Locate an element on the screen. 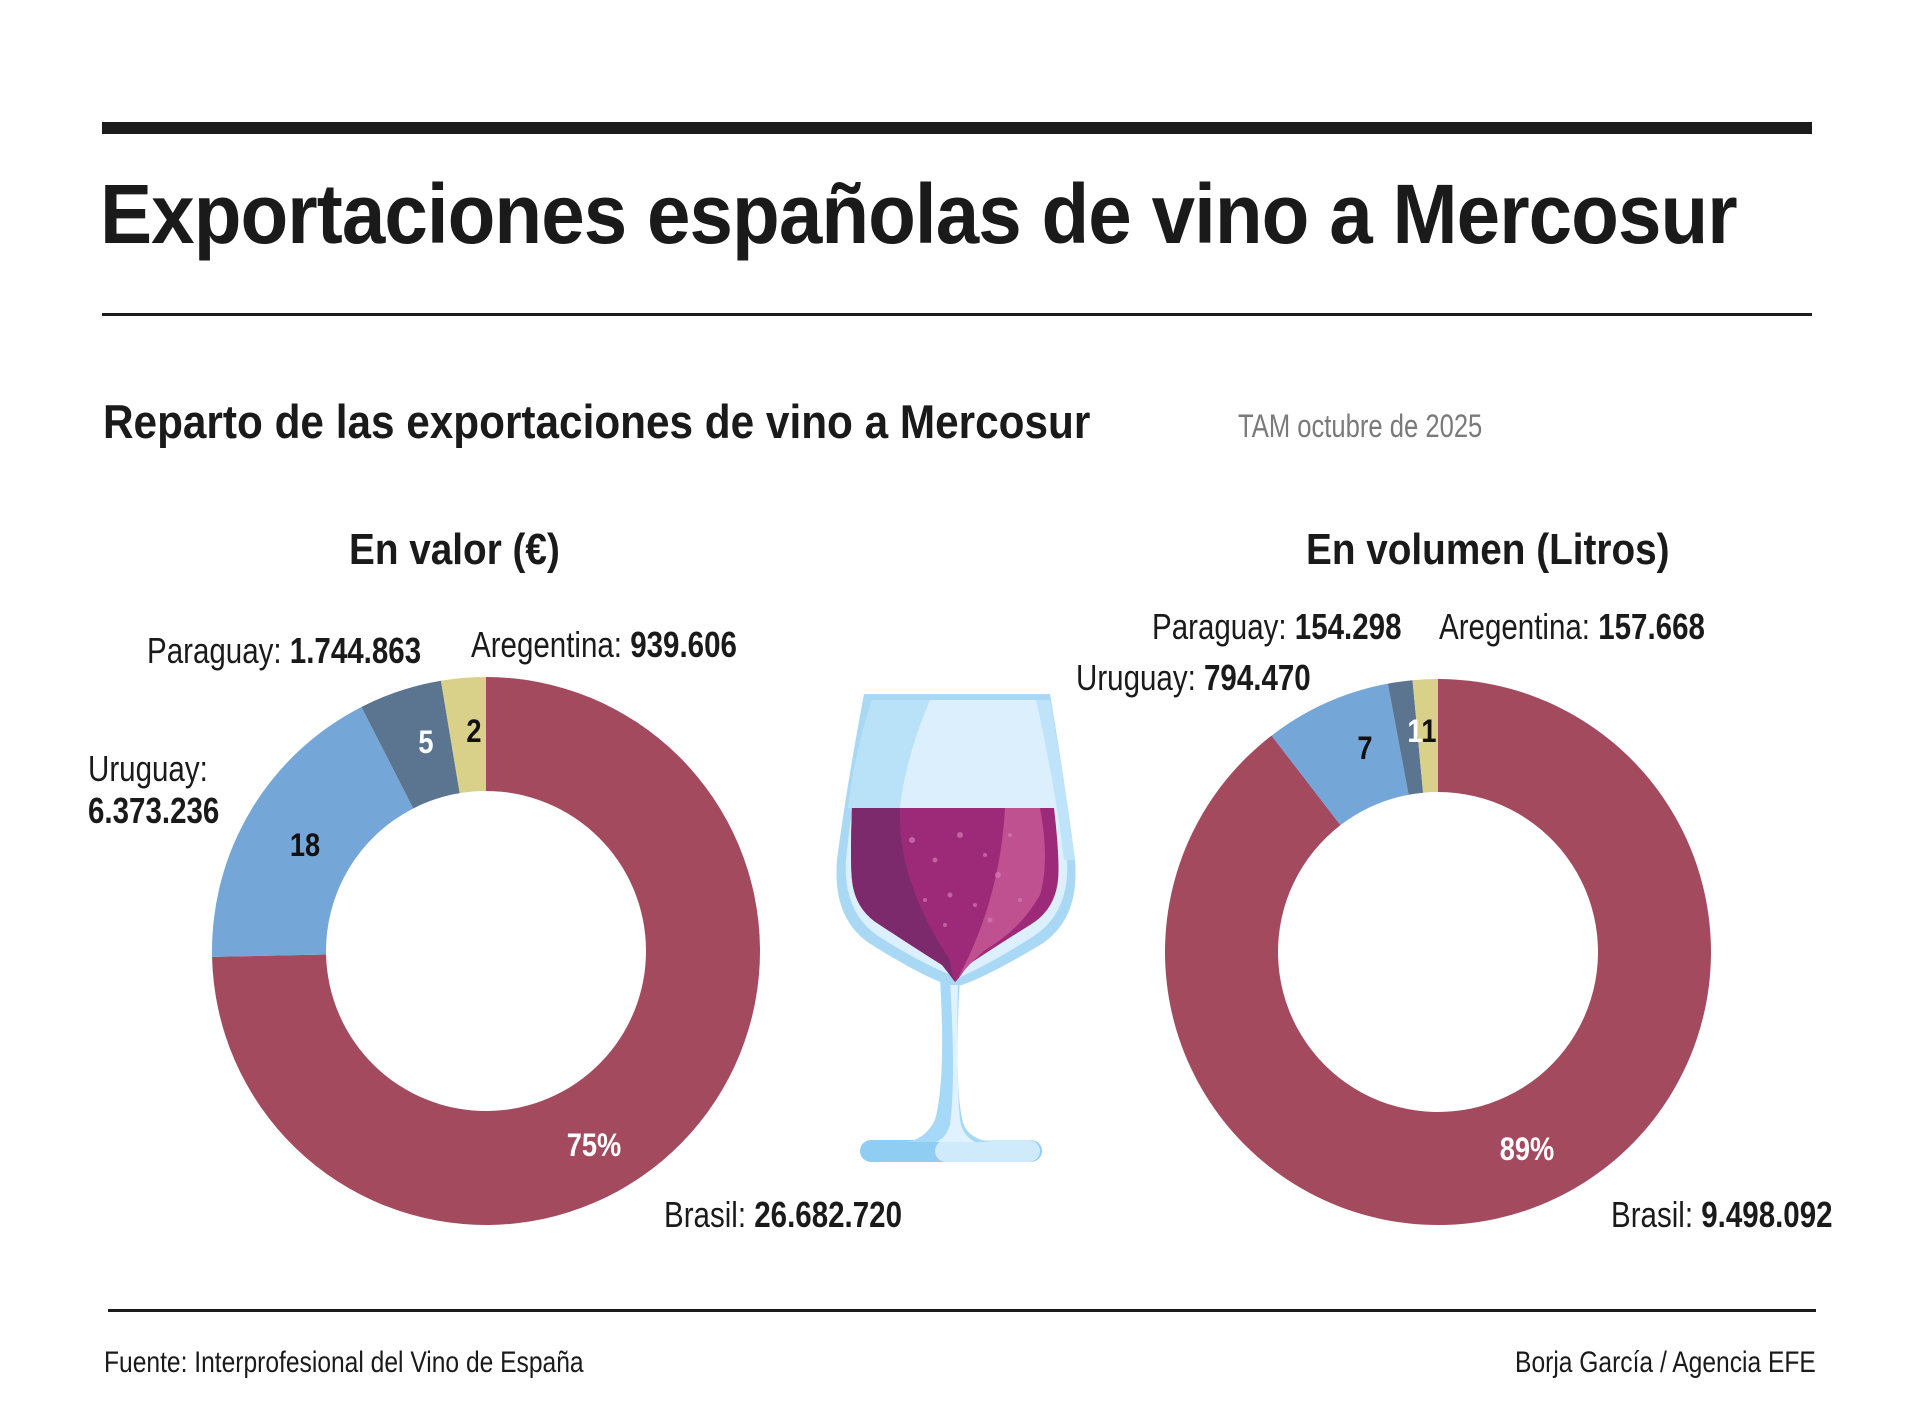 This screenshot has height=1421, width=1920. donut-chart-valor is located at coordinates (486, 951).